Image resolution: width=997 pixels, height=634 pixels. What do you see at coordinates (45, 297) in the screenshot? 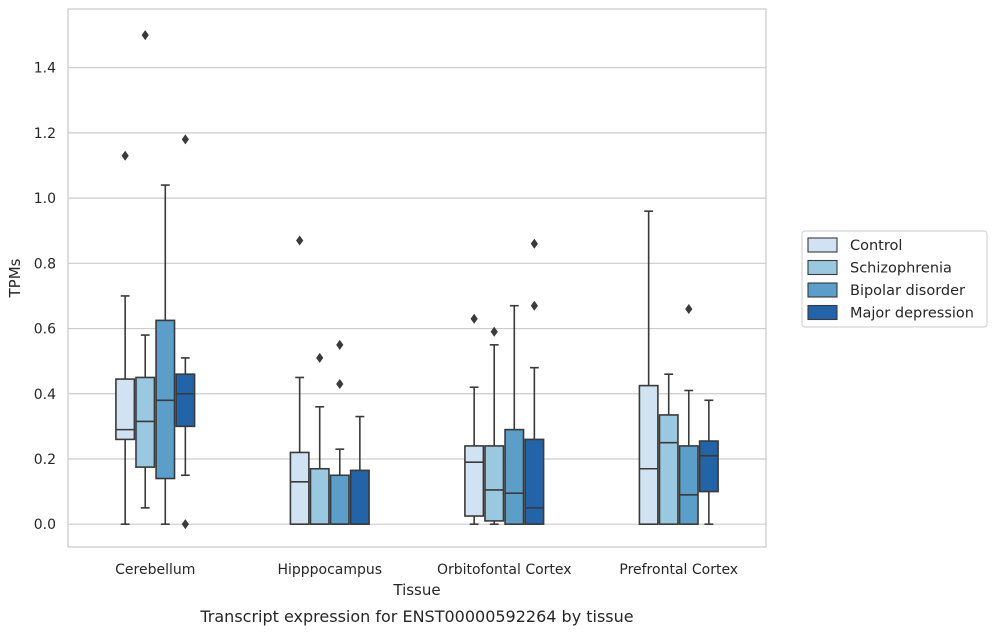
I see `y-tick-labels: 0.0 0.2 0.4 0.6 0.8 1.0 1.2 1.4` at bounding box center [45, 297].